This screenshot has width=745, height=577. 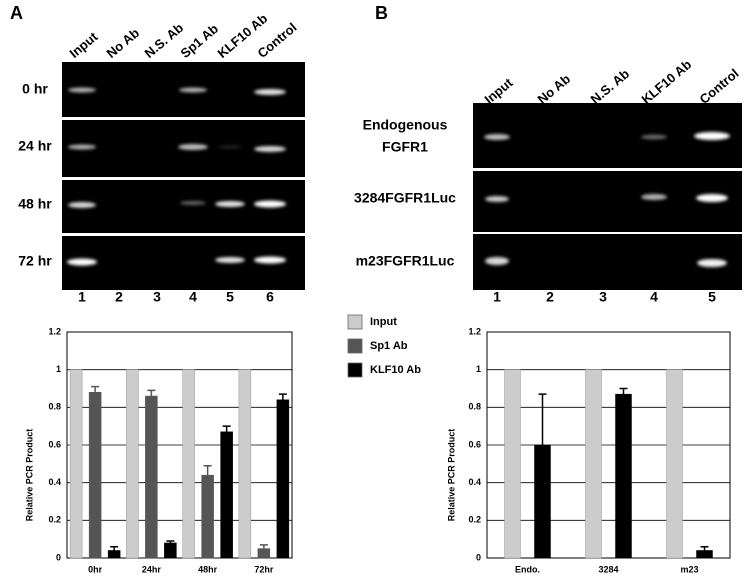 What do you see at coordinates (35, 89) in the screenshot?
I see `row-label: 0 hr` at bounding box center [35, 89].